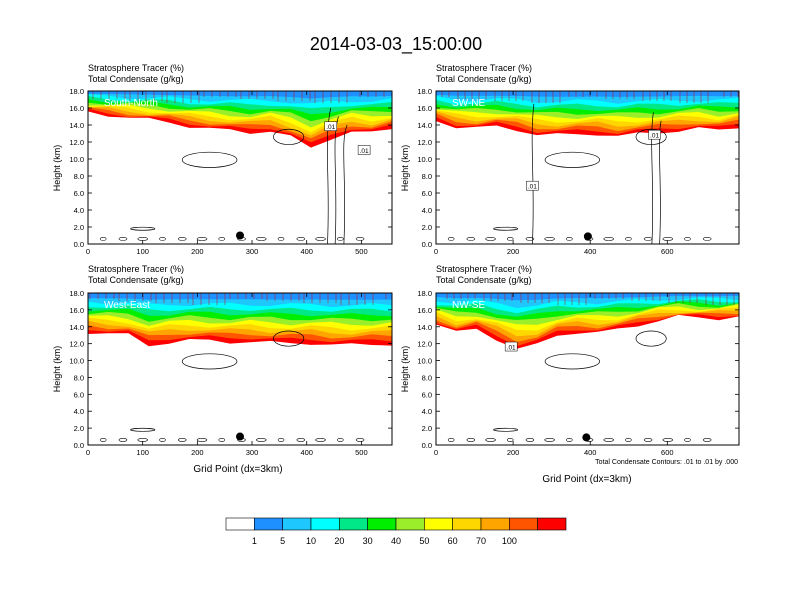 This screenshot has height=612, width=792. What do you see at coordinates (79, 445) in the screenshot?
I see `y-tick-label: 0.0` at bounding box center [79, 445].